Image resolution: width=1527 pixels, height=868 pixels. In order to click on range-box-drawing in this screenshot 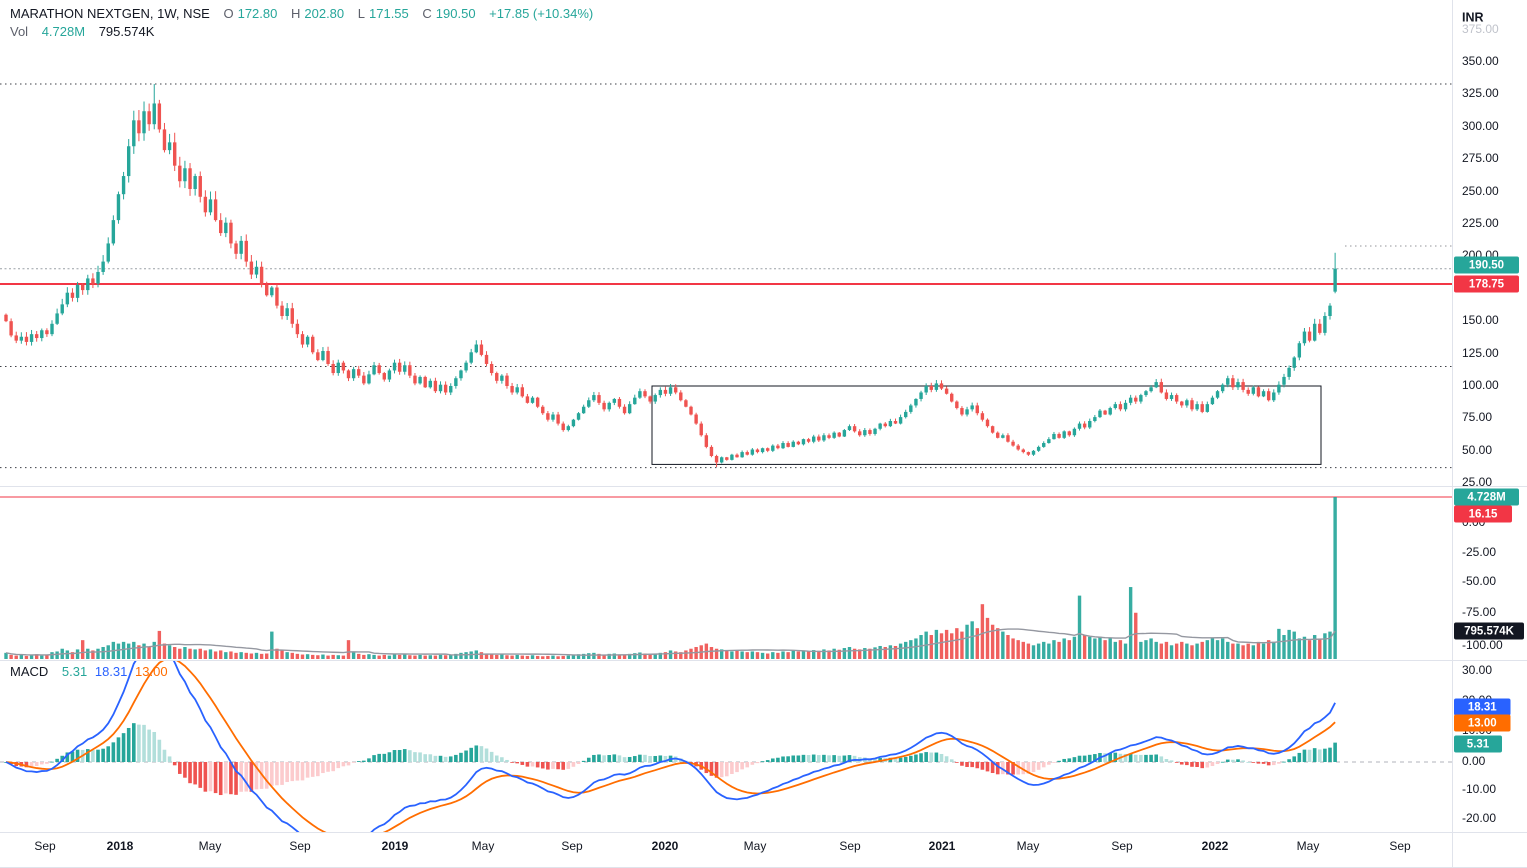, I will do `click(986, 425)`.